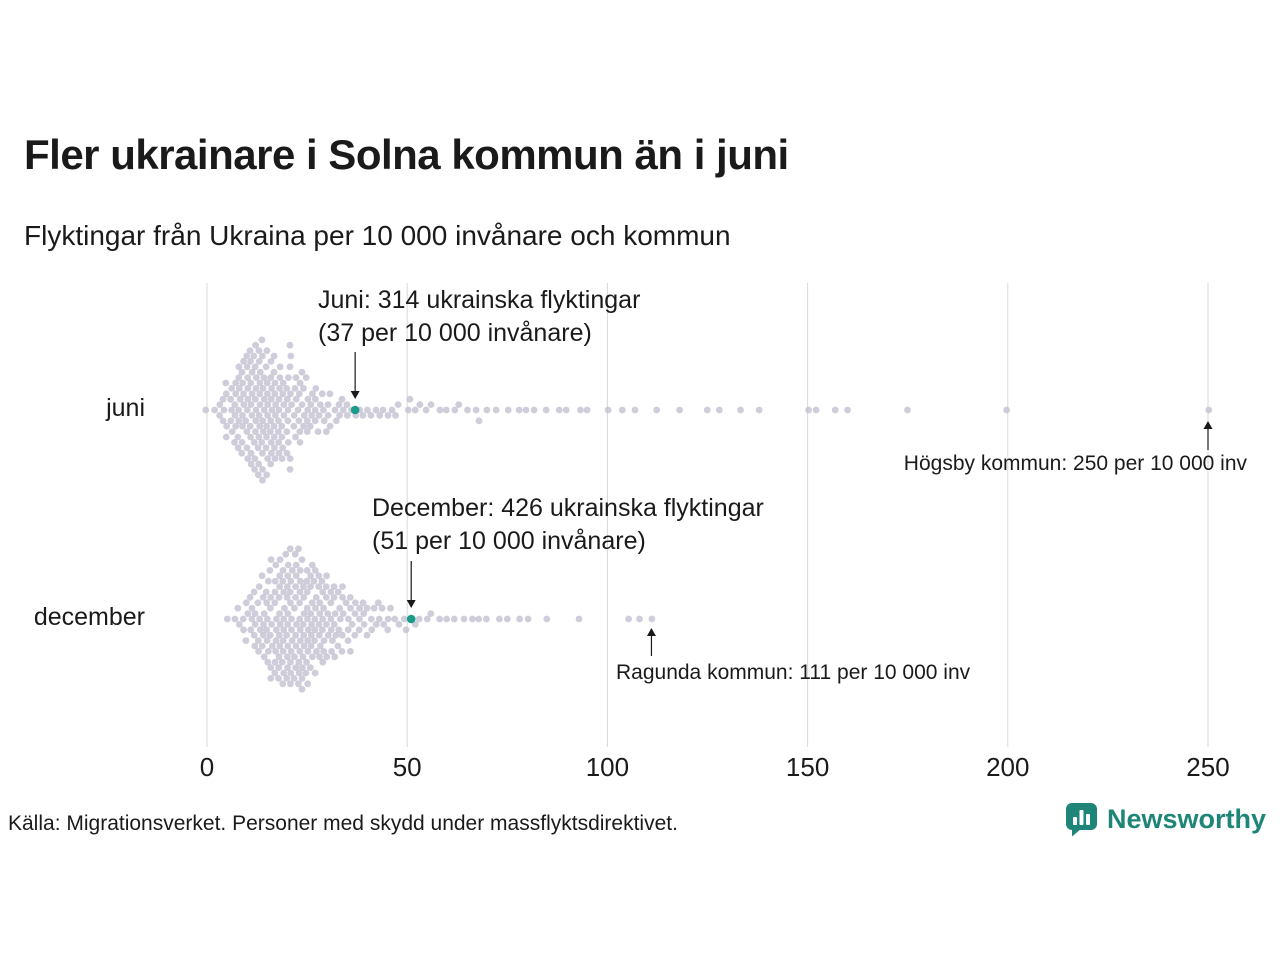  Describe the element at coordinates (807, 767) in the screenshot. I see `x-tick-label: 150` at that location.